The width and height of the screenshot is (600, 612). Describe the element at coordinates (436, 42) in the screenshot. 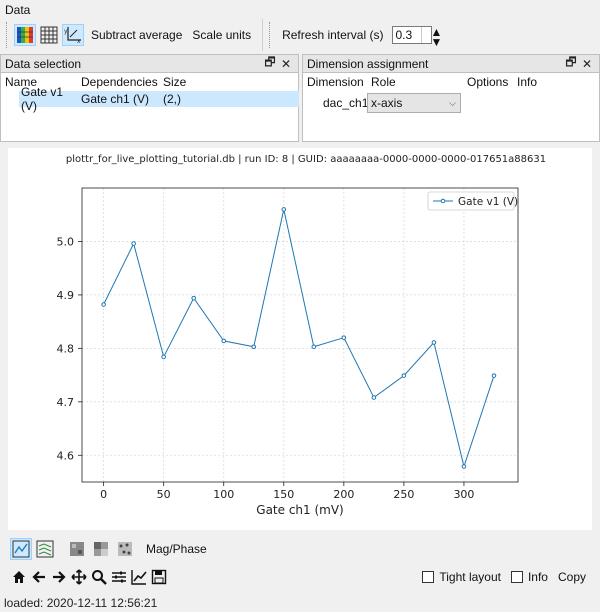

I see `spin-down-icon: ▼` at that location.